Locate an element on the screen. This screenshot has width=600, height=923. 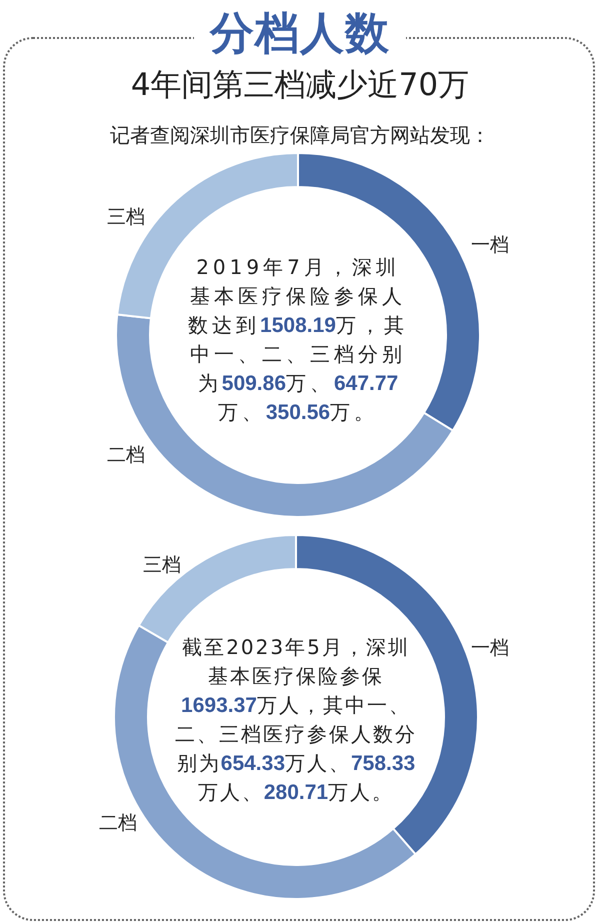
text: 截至2023年5月，深圳基本医疗保险参保1693.37万人，其中一、二、三档医疗参保人数分别为654.33万人、758.33万人、280.71万人。 is located at coordinates (296, 719).